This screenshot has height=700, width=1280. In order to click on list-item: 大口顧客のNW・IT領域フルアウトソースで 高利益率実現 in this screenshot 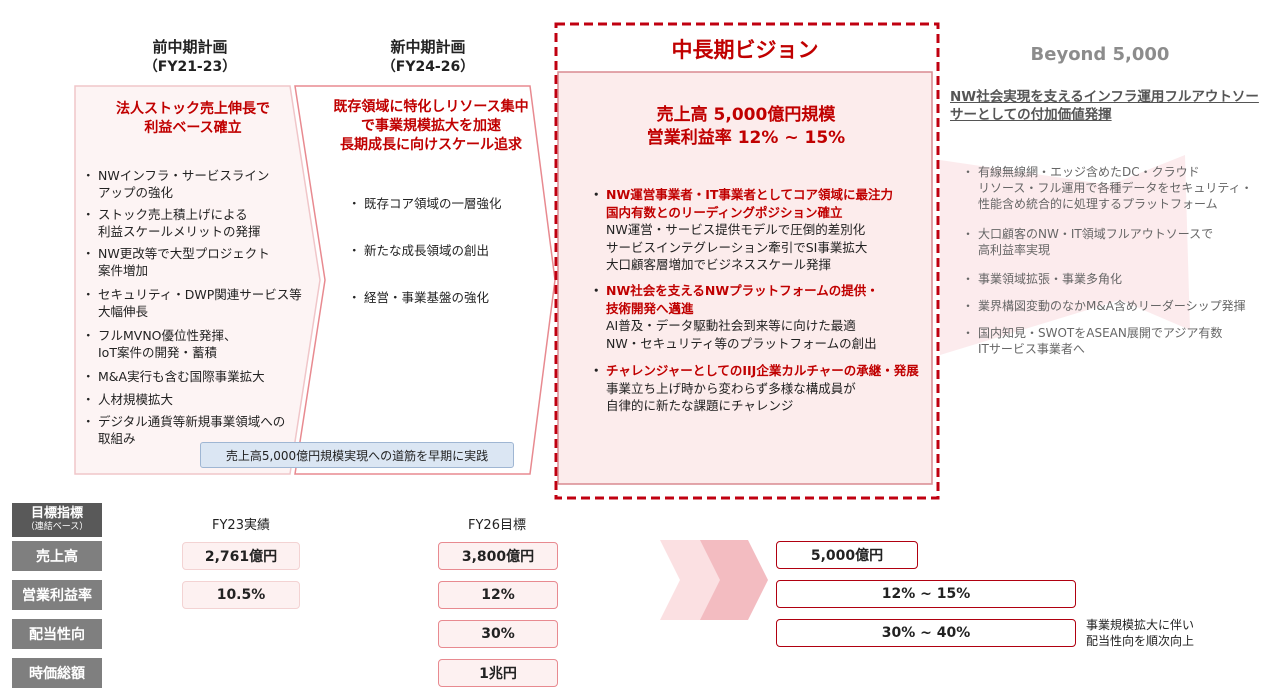, I will do `click(1088, 242)`.